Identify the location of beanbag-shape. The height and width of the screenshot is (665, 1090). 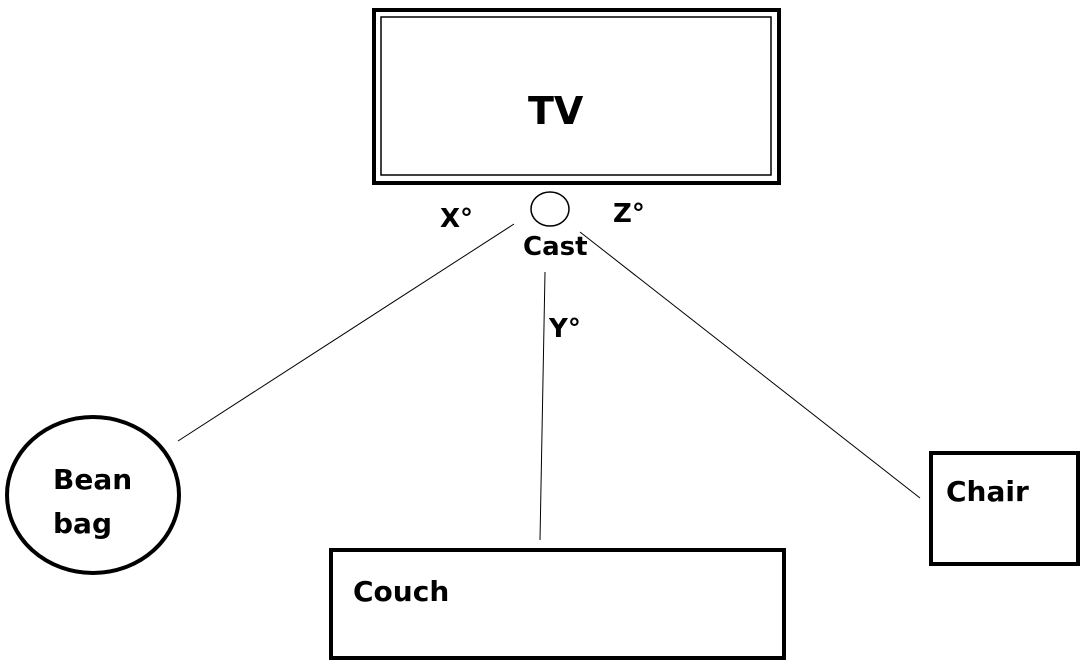
(93, 495).